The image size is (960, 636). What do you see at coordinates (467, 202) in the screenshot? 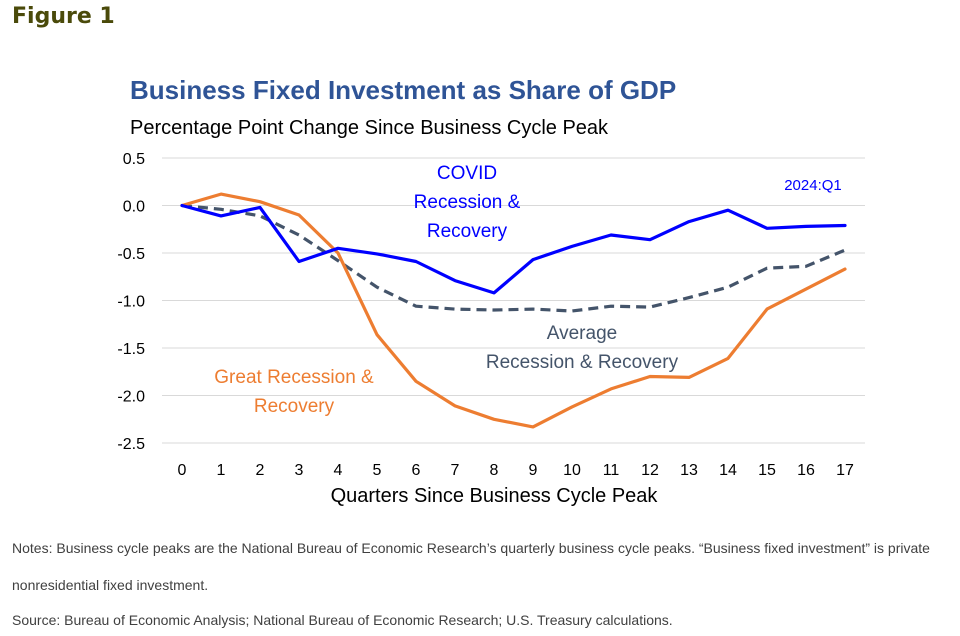
I see `series-label-covid: Recession &` at bounding box center [467, 202].